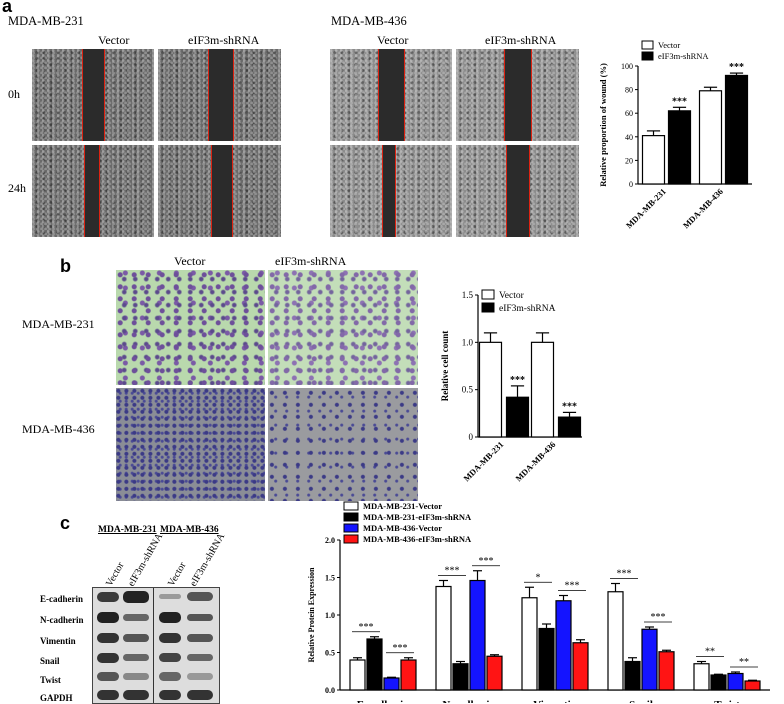 Image resolution: width=784 pixels, height=704 pixels. I want to click on transwell-image-436-shrna, so click(343, 444).